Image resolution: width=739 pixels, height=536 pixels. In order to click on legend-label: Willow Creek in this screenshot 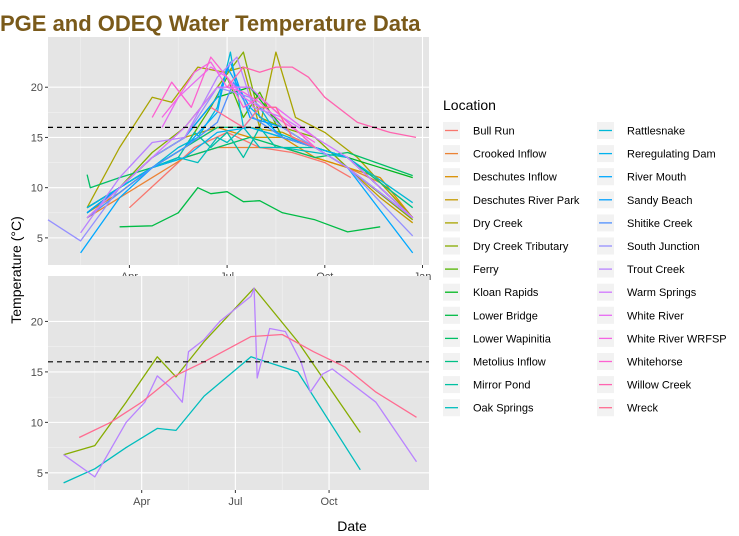, I will do `click(659, 386)`.